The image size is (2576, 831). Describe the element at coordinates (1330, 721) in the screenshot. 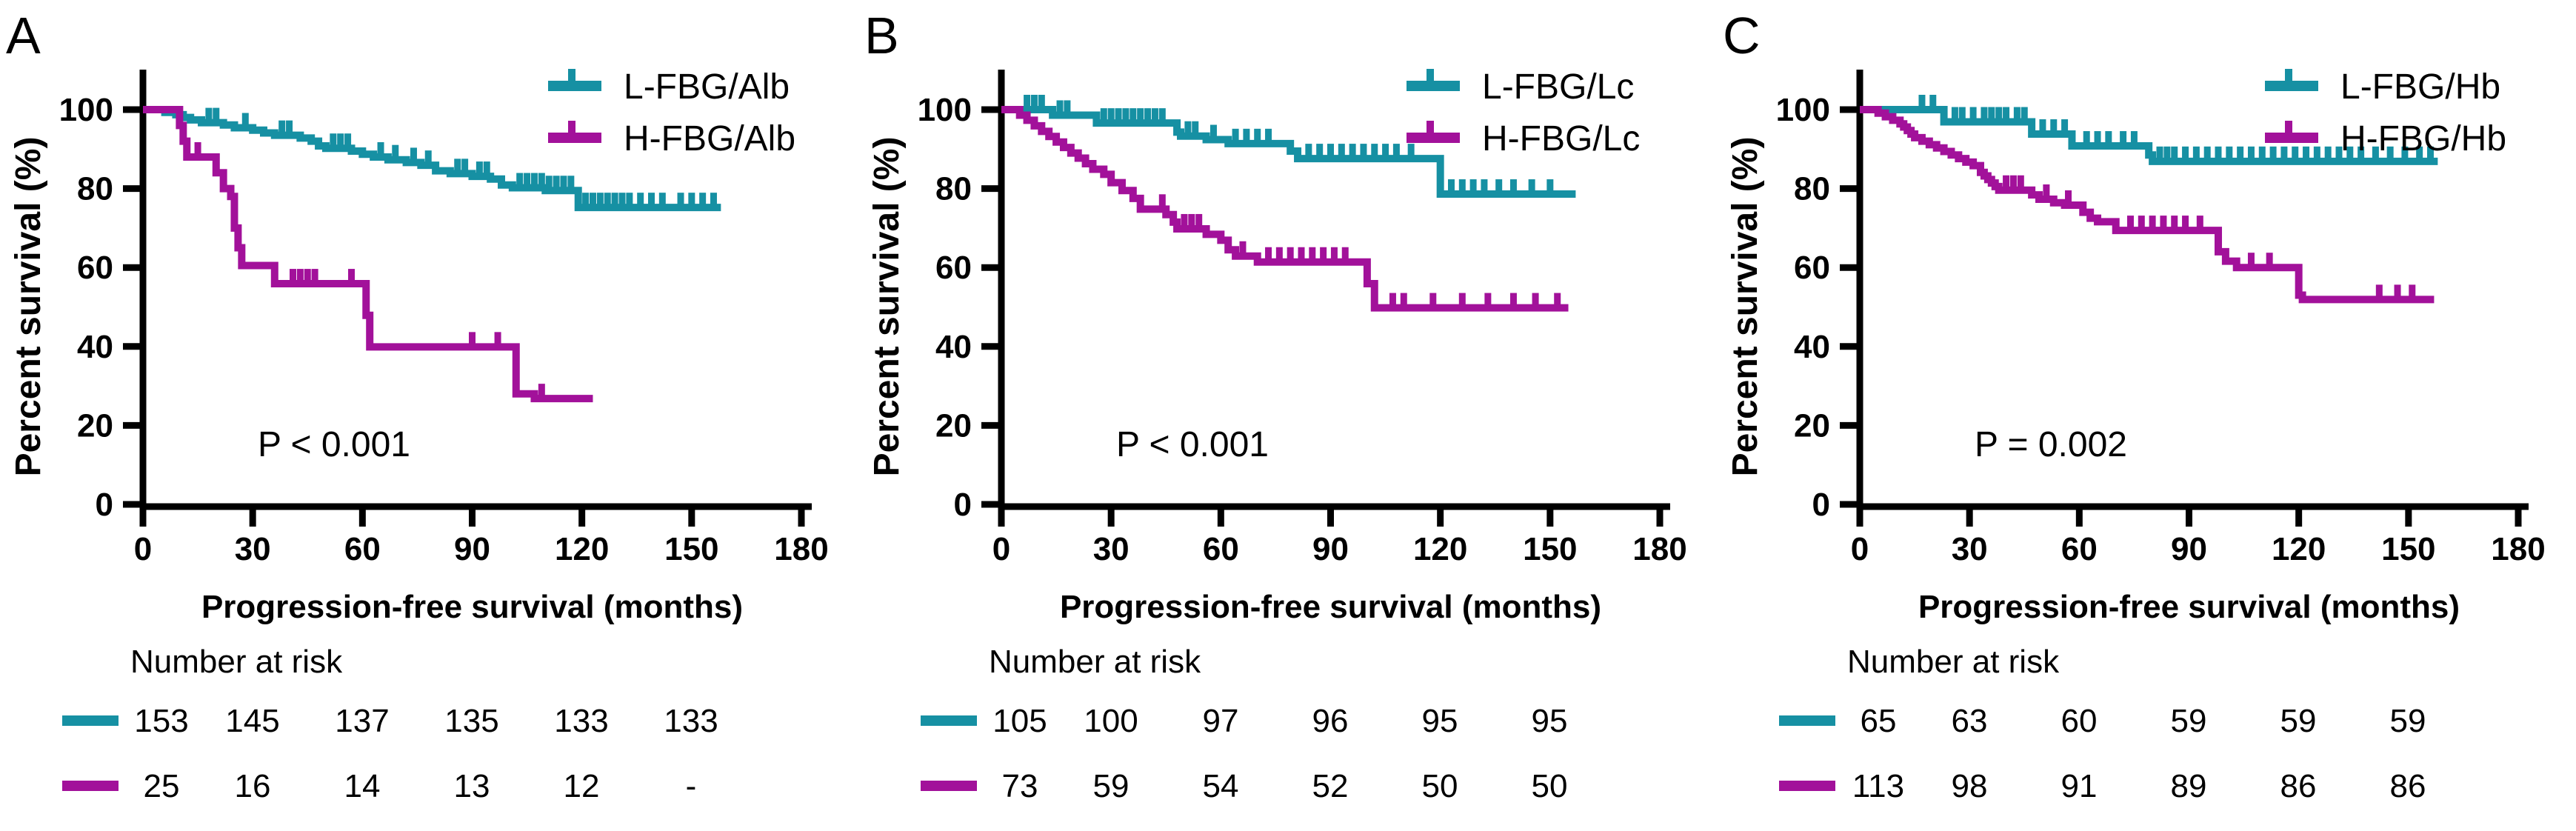

I see `risk-count-l-fbg-lc-t90: 96` at that location.